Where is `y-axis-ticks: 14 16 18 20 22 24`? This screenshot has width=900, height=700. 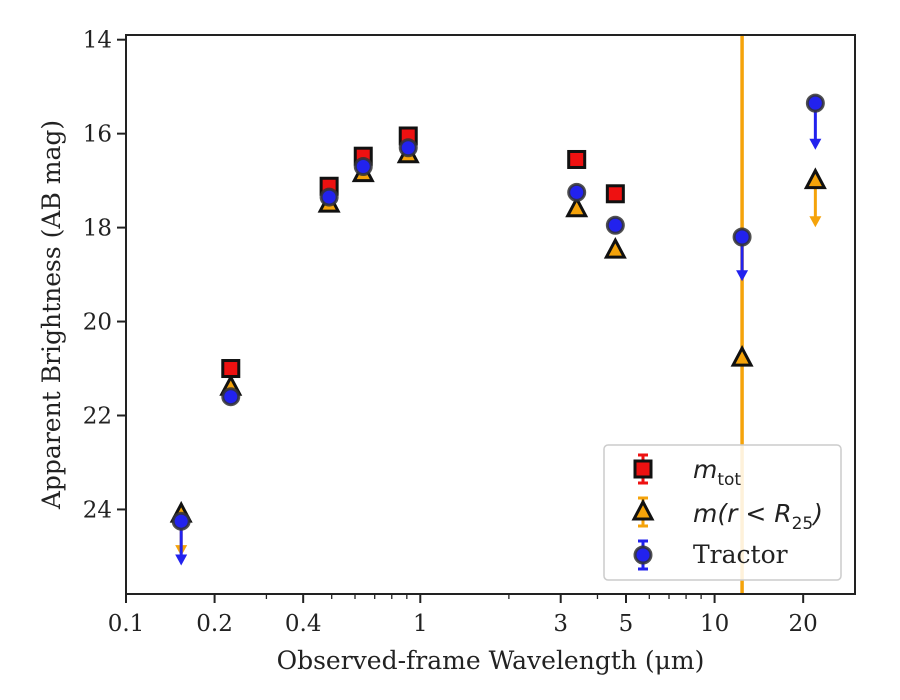 y-axis-ticks: 14 16 18 20 22 24 is located at coordinates (104, 275).